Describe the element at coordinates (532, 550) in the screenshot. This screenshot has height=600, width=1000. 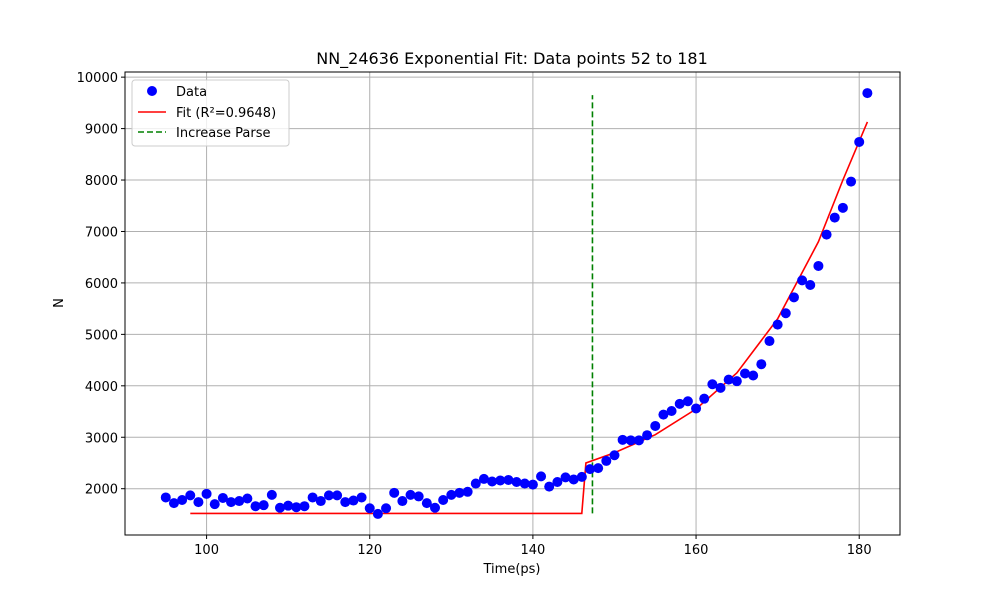
I see `x-tick-label: 140` at that location.